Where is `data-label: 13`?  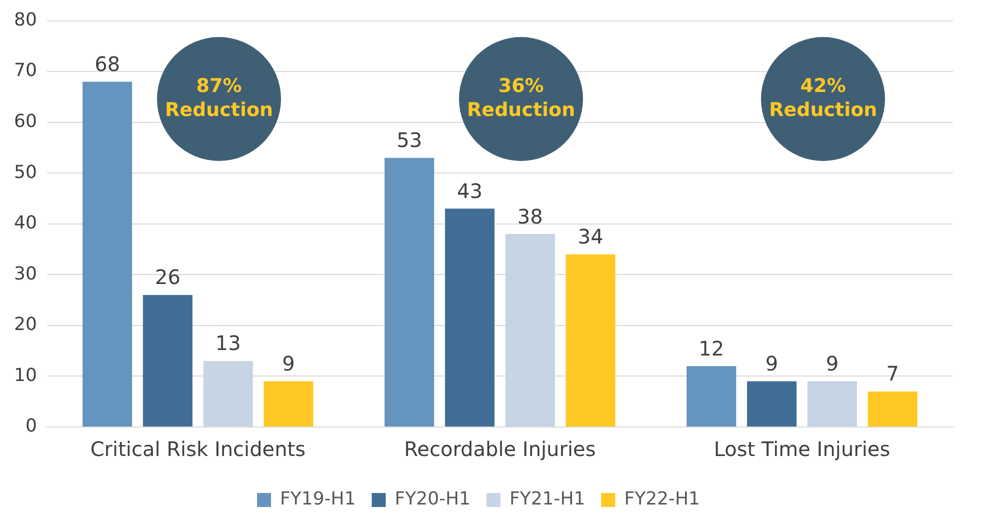
data-label: 13 is located at coordinates (228, 343).